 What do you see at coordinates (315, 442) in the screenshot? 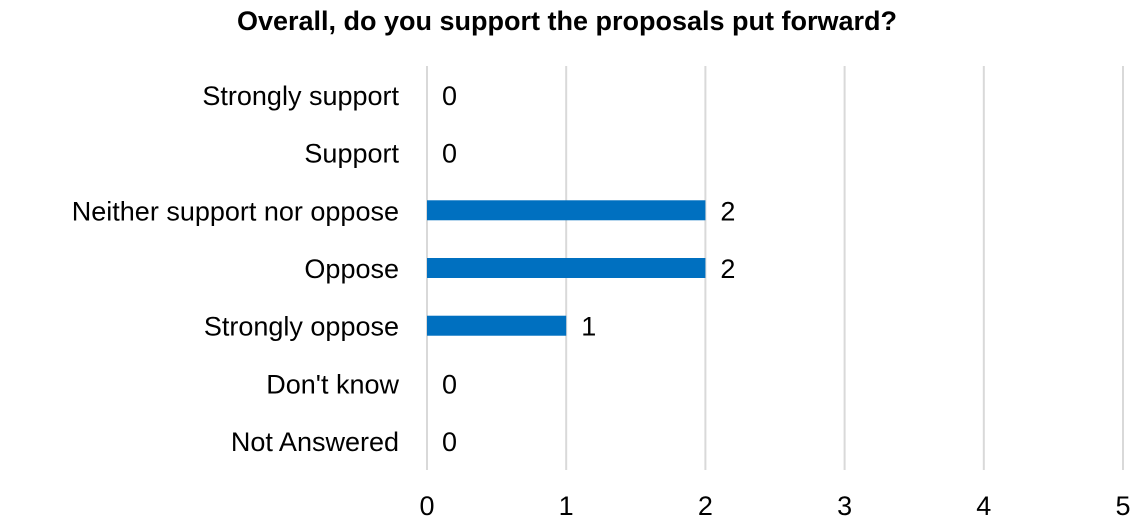
I see `category-label: Not Answered` at bounding box center [315, 442].